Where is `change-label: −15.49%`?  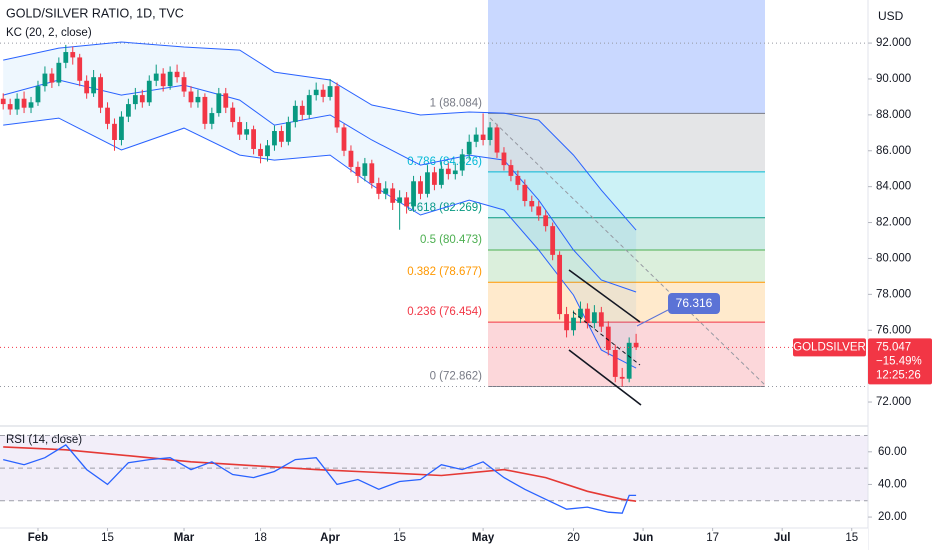 change-label: −15.49% is located at coordinates (899, 361).